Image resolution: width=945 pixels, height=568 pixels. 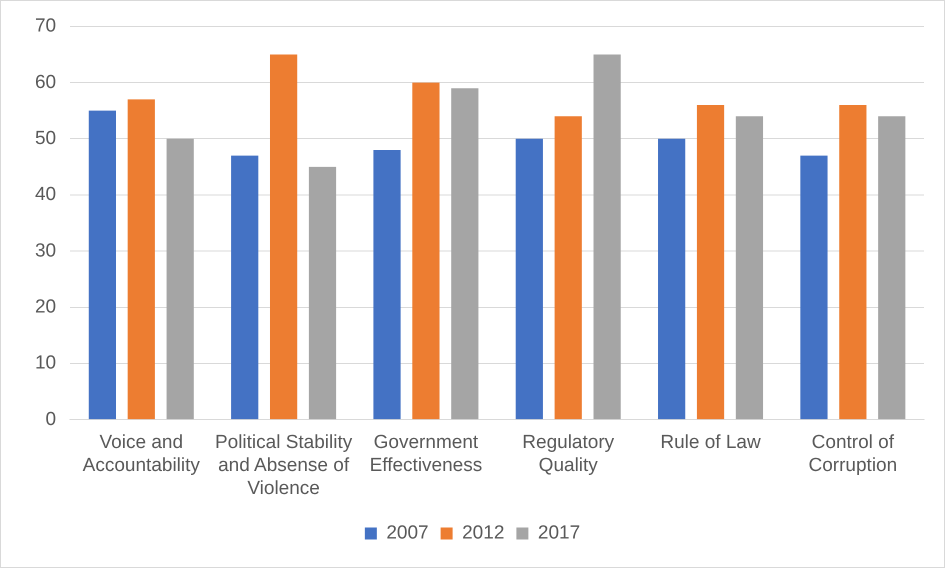 I want to click on x-tick-label: Control of Corruption, so click(x=853, y=454).